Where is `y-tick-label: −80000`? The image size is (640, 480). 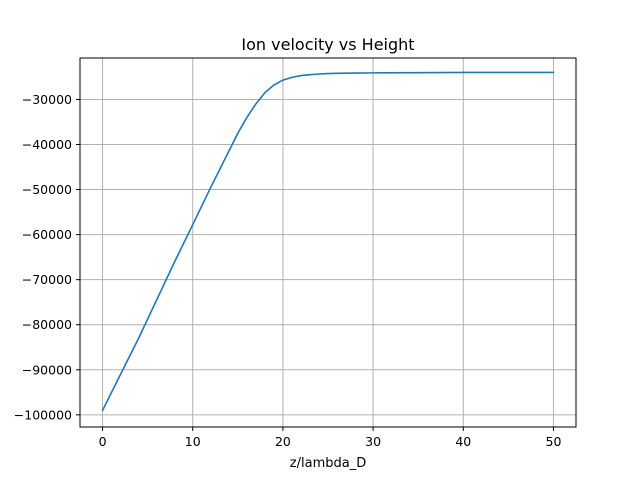 y-tick-label: −80000 is located at coordinates (47, 324).